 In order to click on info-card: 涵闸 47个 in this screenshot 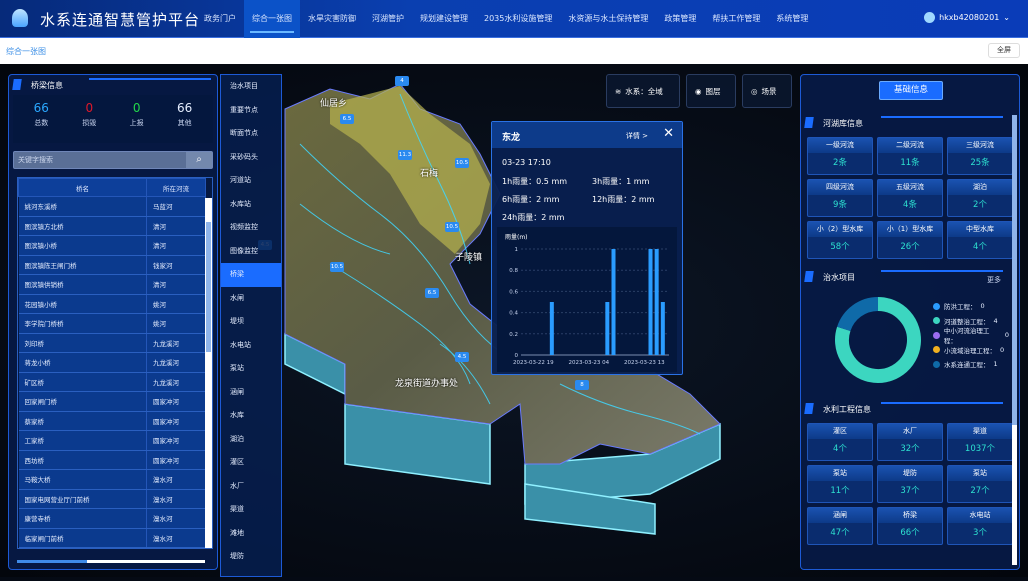, I will do `click(840, 526)`.